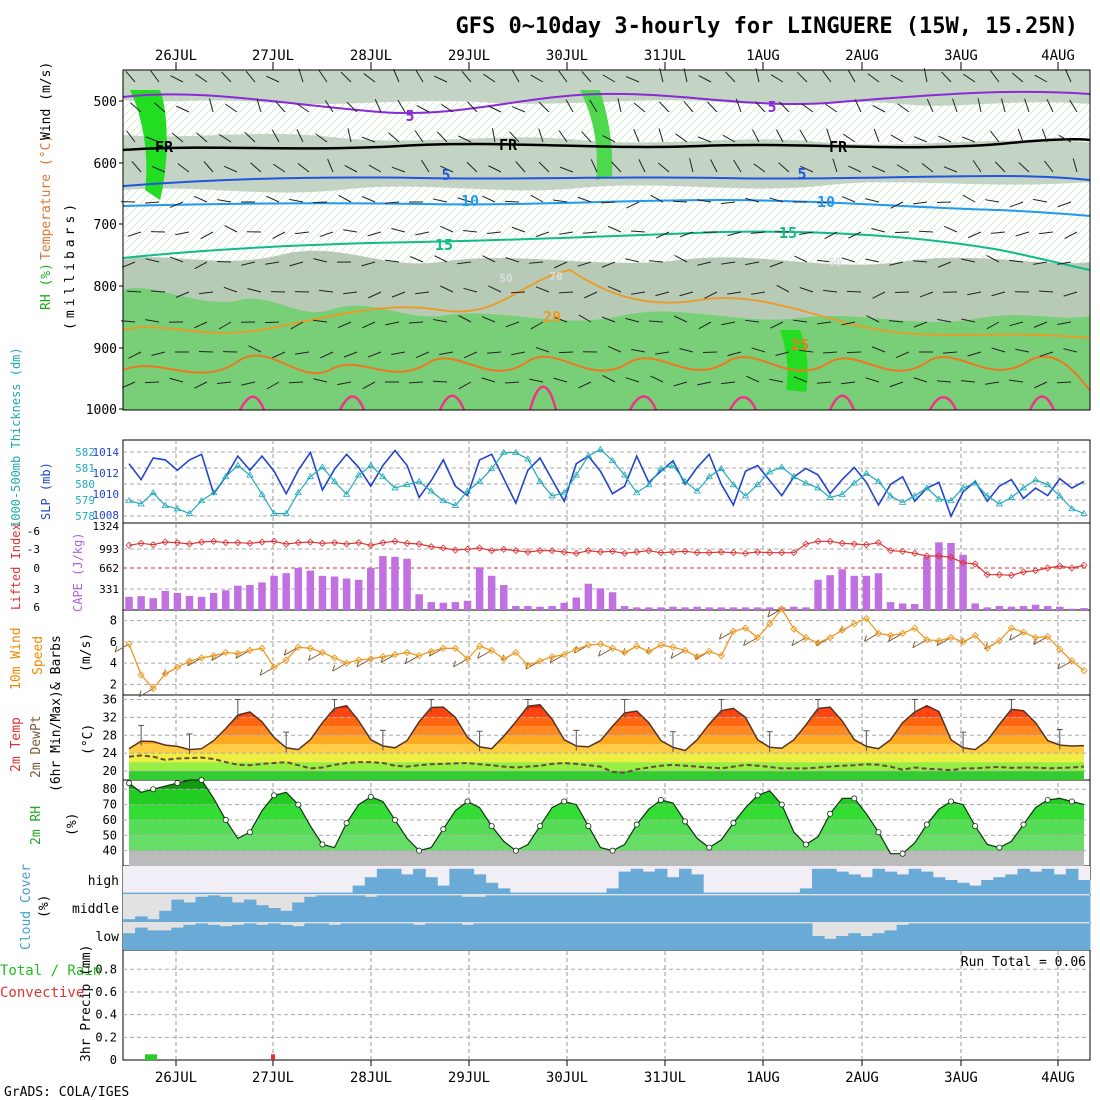 The image size is (1100, 1100). What do you see at coordinates (50, 971) in the screenshot?
I see `precip-total-label: Total / Rain` at bounding box center [50, 971].